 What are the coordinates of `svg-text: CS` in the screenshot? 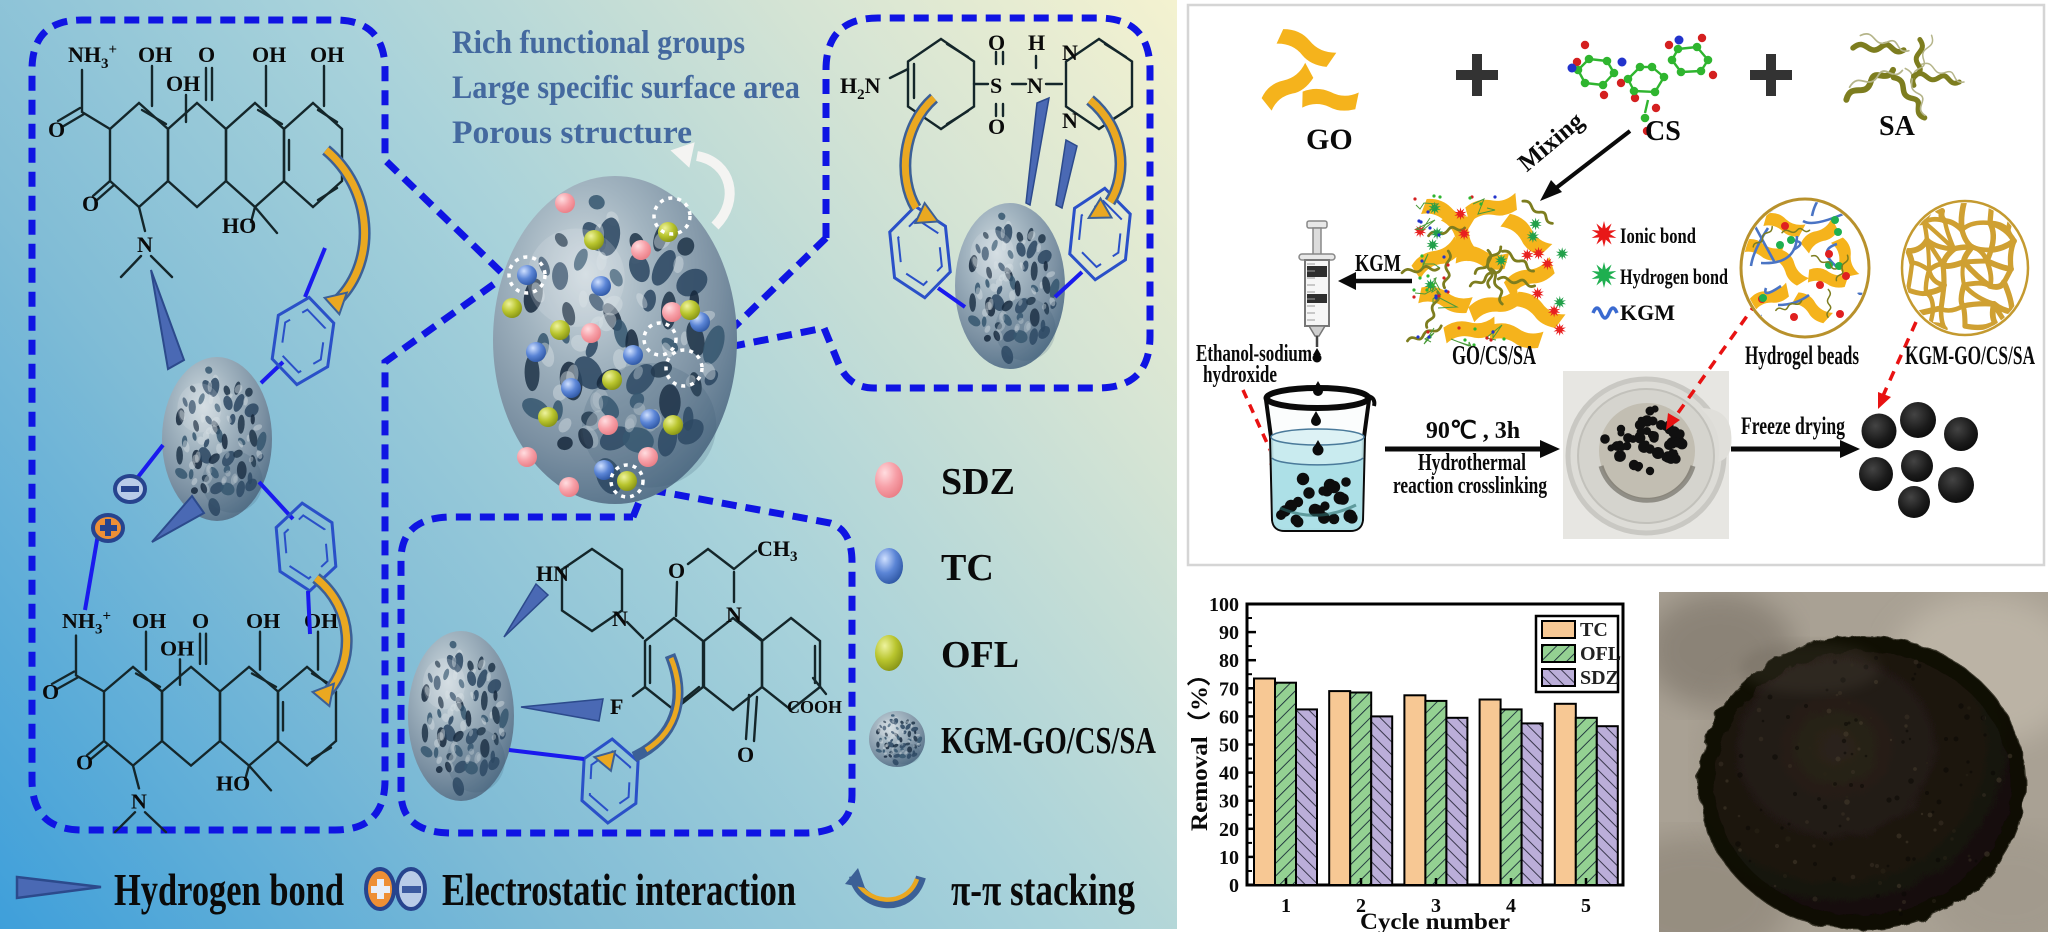 It's located at (1663, 131).